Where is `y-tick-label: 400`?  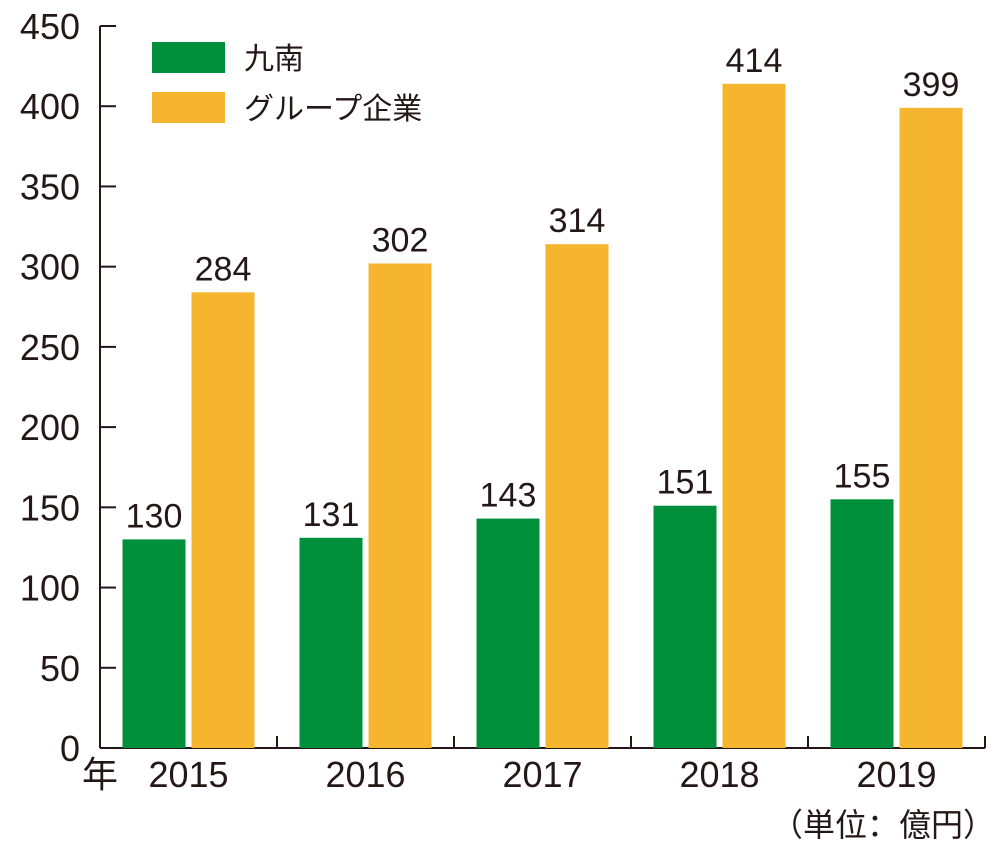
y-tick-label: 400 is located at coordinates (50, 106).